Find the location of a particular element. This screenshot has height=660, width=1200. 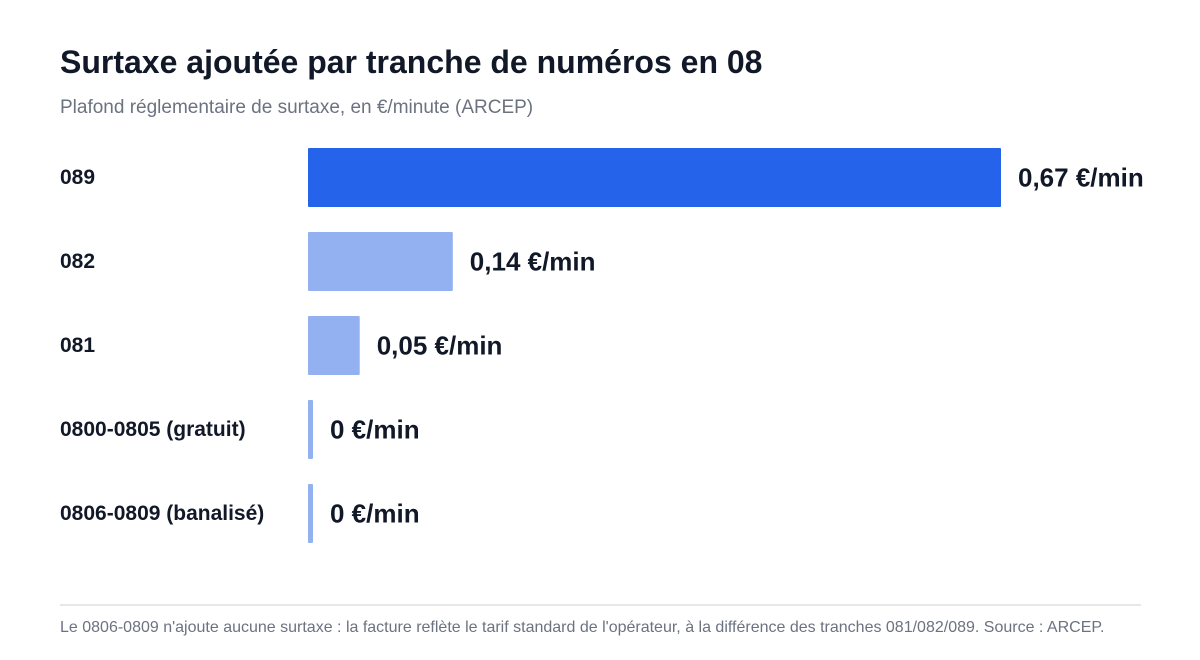

category-label: 089 is located at coordinates (77, 177).